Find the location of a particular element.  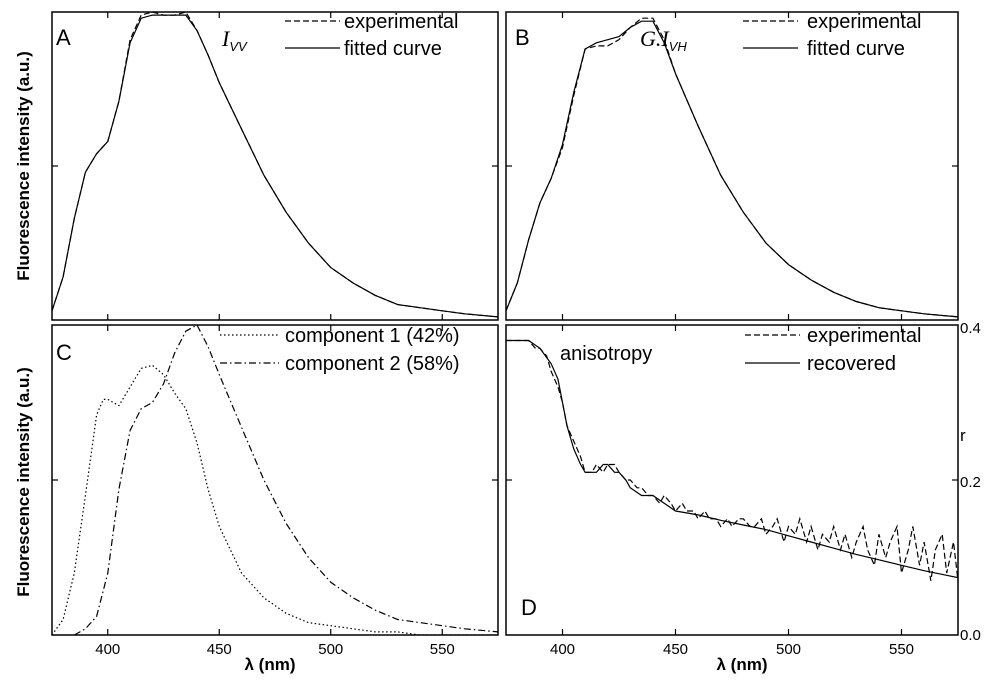

x-axis-label-left: λ (nm) is located at coordinates (270, 664).